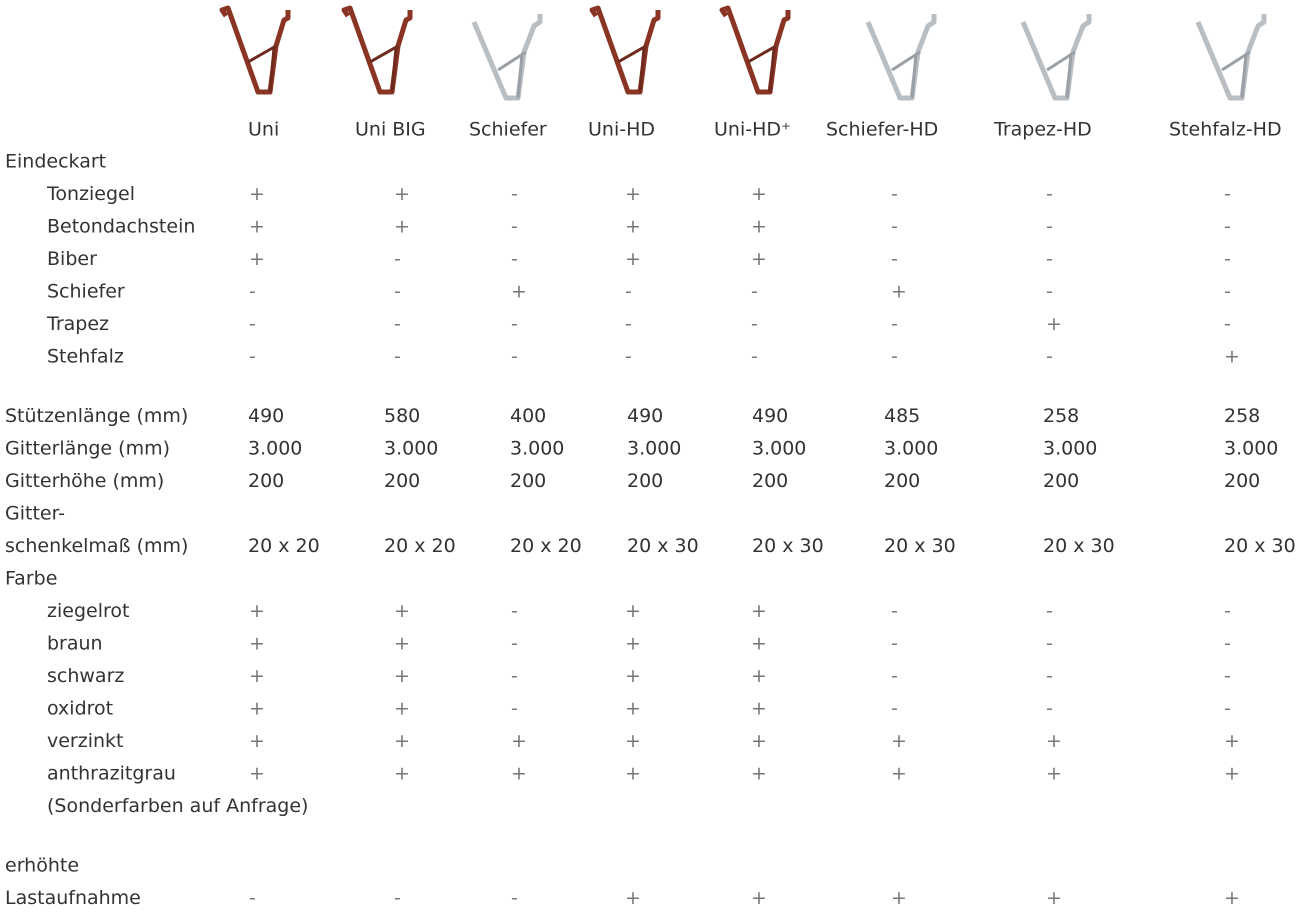  What do you see at coordinates (31, 579) in the screenshot?
I see `section-heading: Farbe` at bounding box center [31, 579].